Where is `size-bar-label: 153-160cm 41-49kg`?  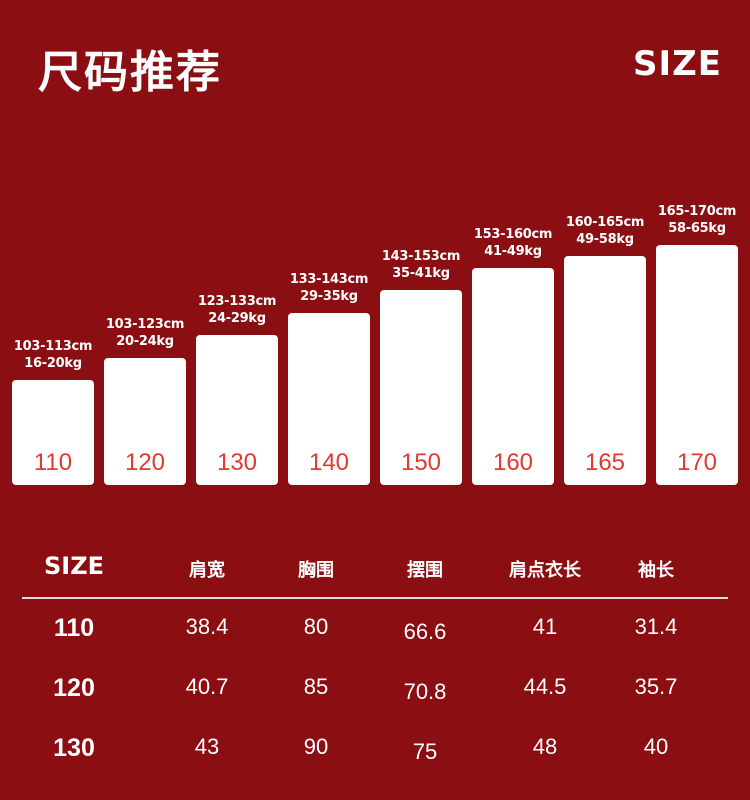 size-bar-label: 153-160cm 41-49kg is located at coordinates (513, 243).